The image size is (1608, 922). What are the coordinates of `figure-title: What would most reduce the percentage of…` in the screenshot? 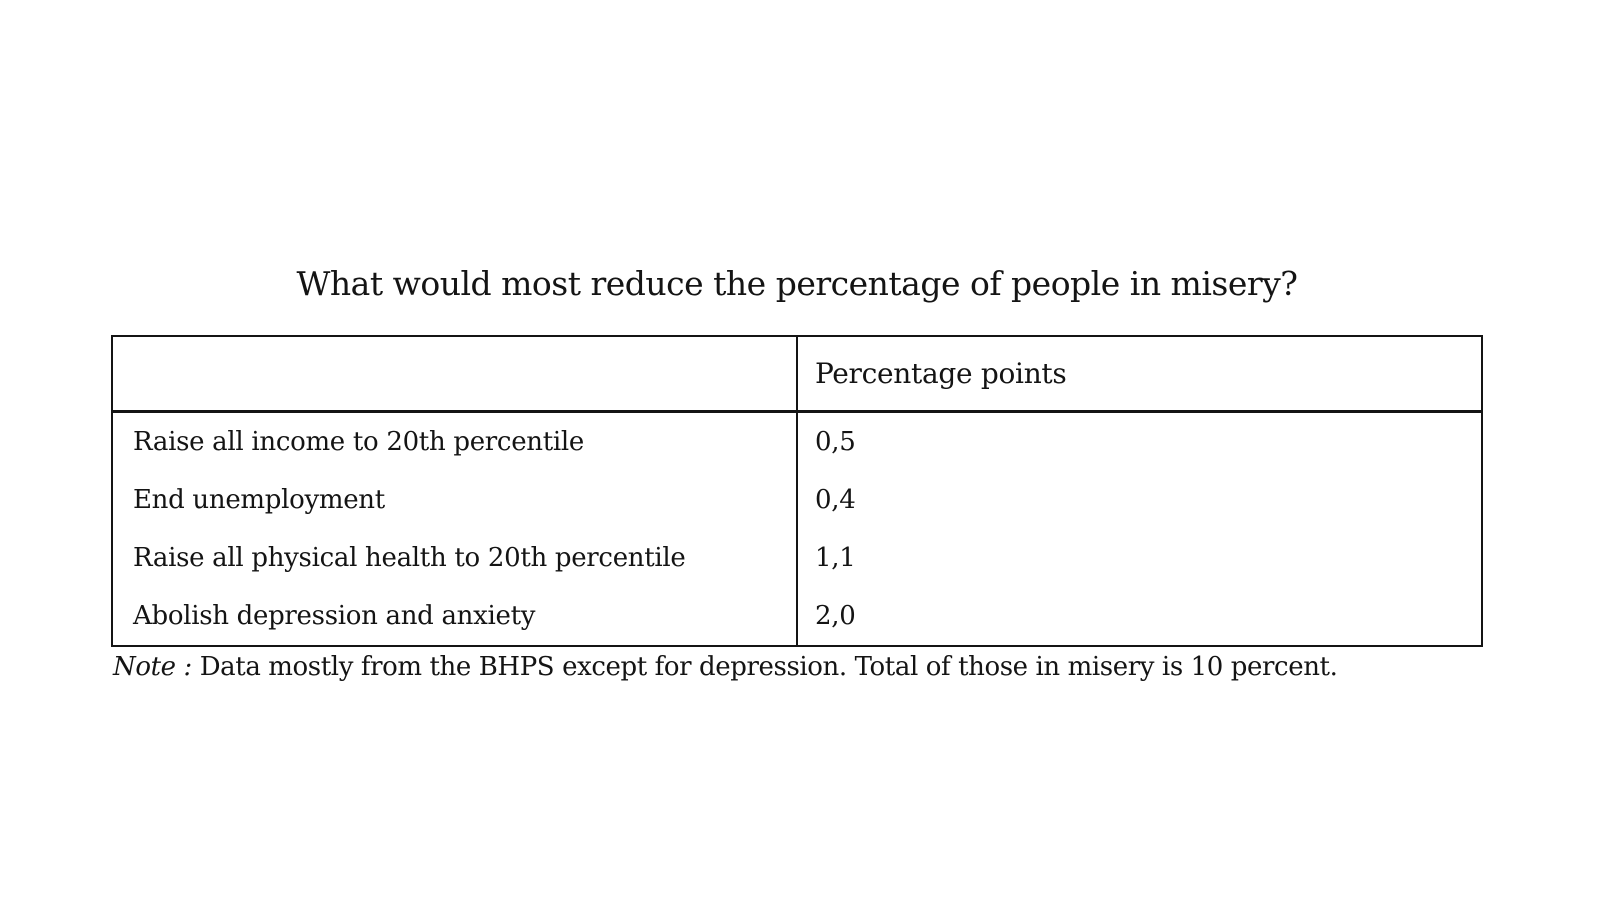 It's located at (797, 283).